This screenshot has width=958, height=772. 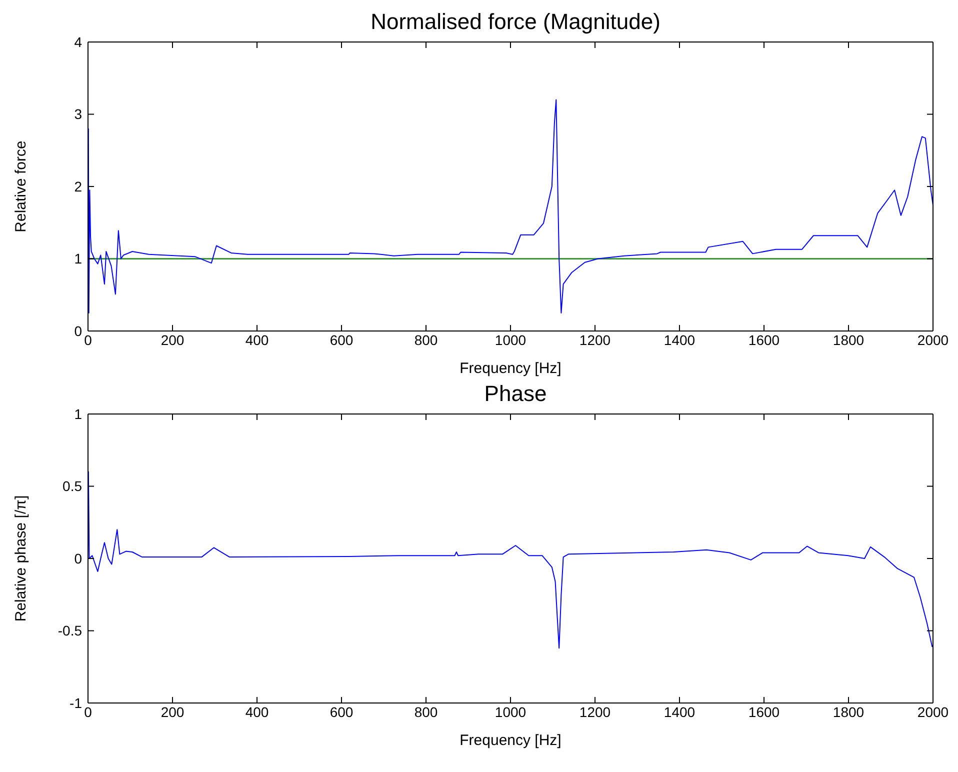 I want to click on y-tick-label: 0, so click(x=78, y=558).